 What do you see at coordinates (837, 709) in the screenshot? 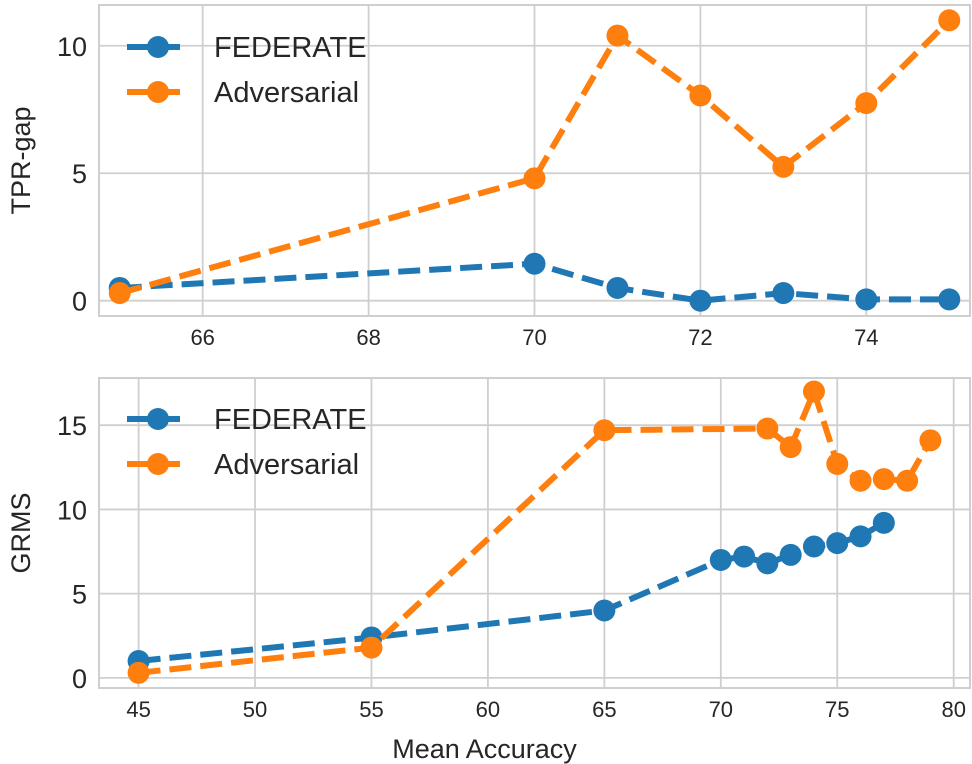
I see `x-tick-label-75: 75` at bounding box center [837, 709].